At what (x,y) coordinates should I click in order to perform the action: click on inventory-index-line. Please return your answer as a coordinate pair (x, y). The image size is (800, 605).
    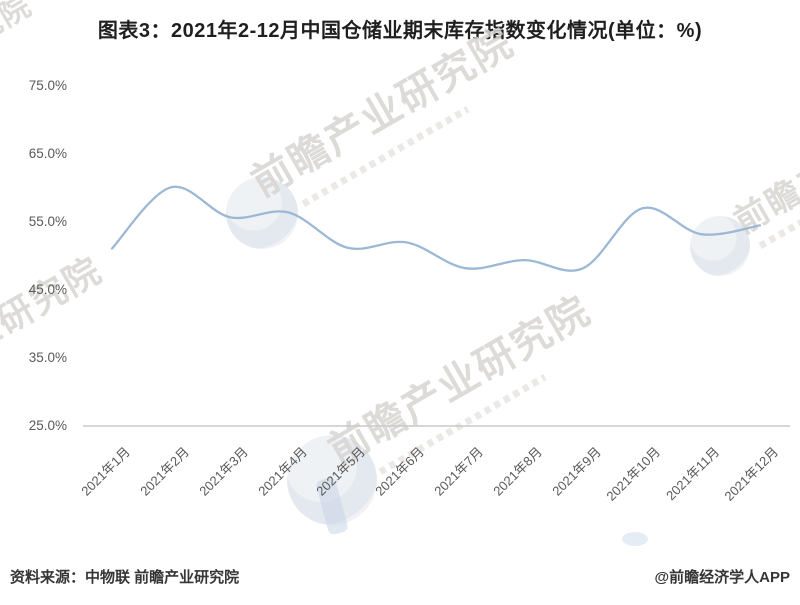
    Looking at the image, I should click on (436, 228).